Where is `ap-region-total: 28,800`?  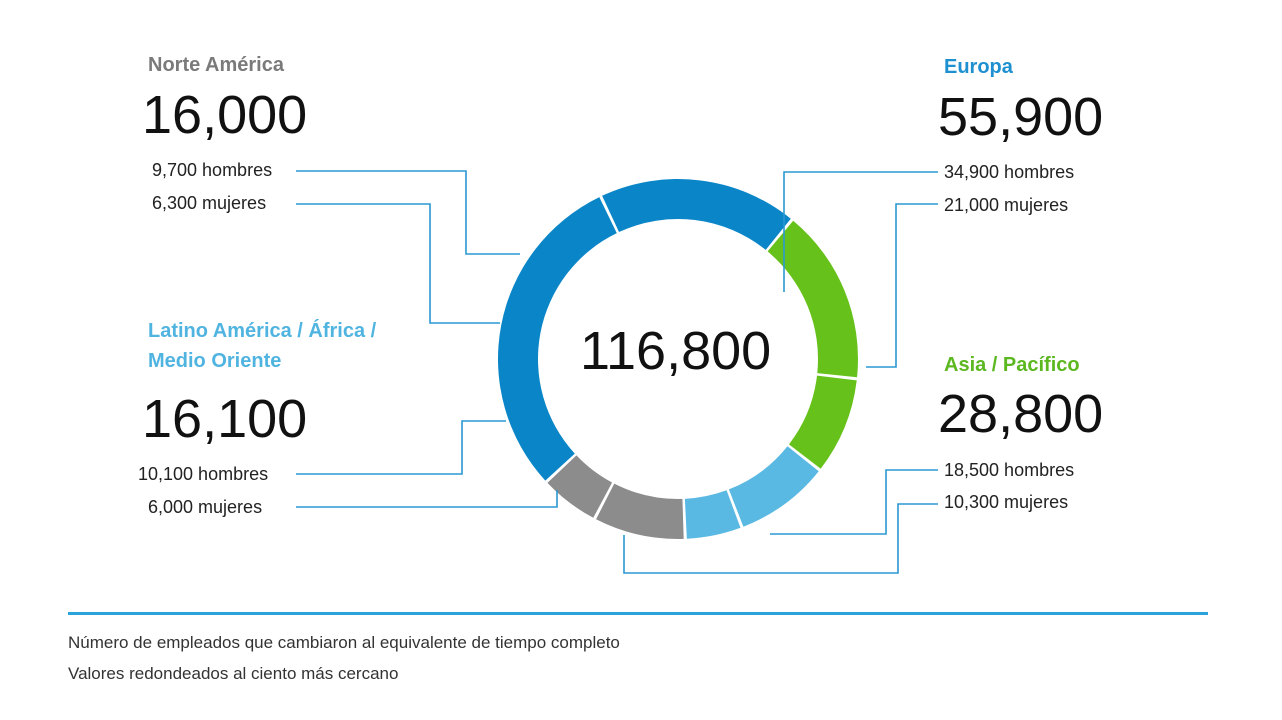
ap-region-total: 28,800 is located at coordinates (1021, 414).